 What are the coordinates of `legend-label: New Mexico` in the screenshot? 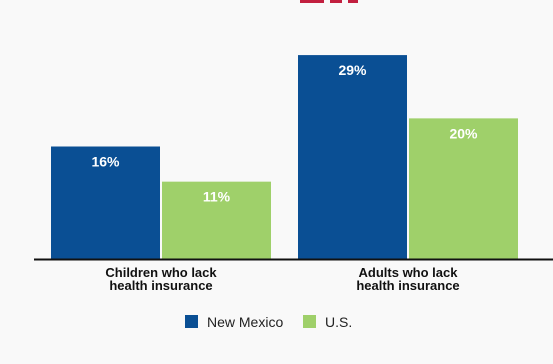 It's located at (245, 322).